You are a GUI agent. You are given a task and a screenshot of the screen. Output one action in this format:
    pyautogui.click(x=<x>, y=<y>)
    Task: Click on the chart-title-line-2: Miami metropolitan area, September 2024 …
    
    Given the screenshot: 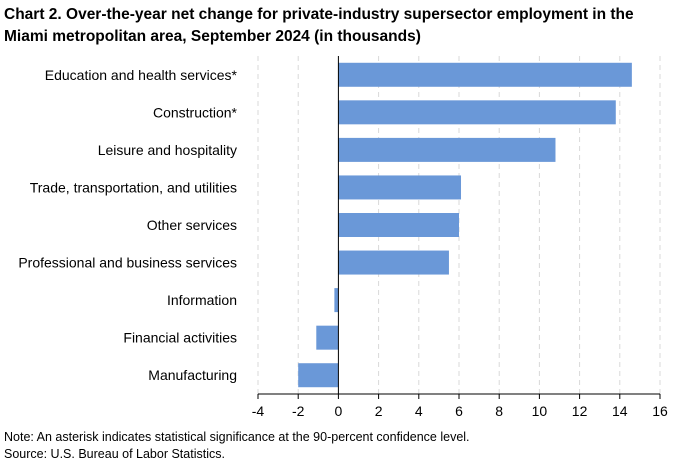 What is the action you would take?
    pyautogui.click(x=212, y=36)
    